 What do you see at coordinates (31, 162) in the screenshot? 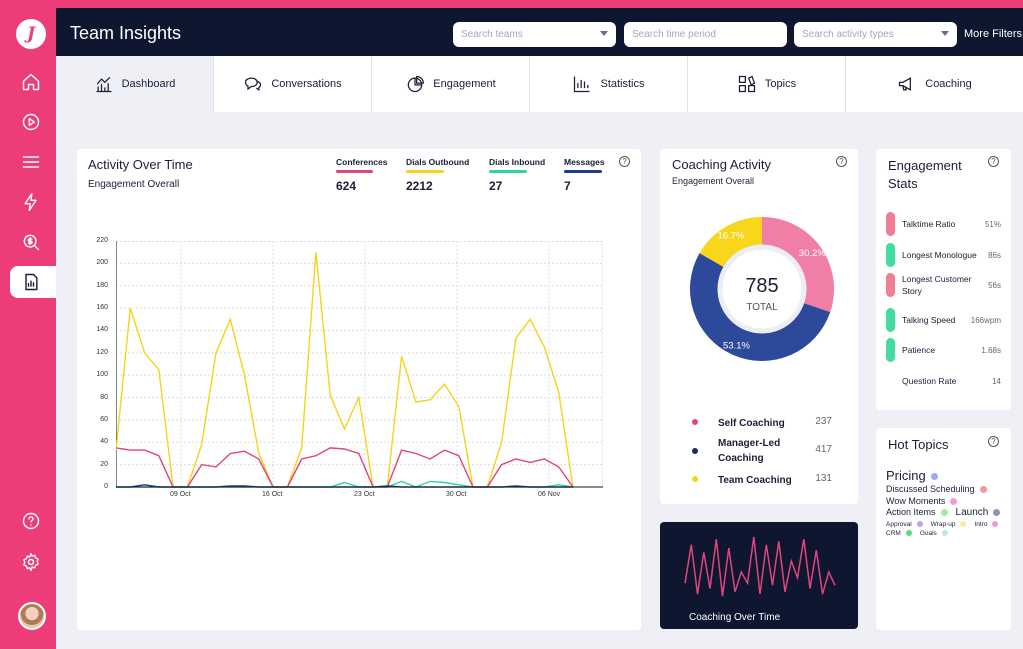
I see `menu-icon` at bounding box center [31, 162].